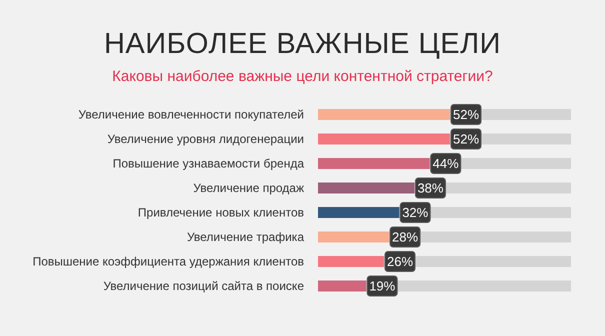  I want to click on data-label: 38%, so click(430, 188).